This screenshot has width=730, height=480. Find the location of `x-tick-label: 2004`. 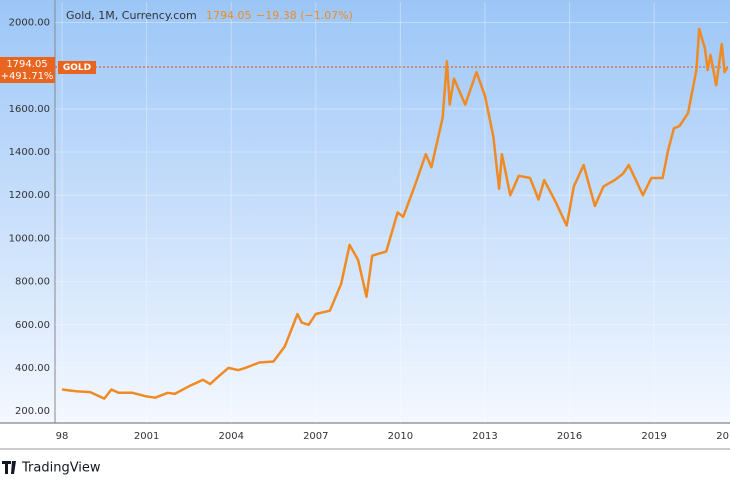

x-tick-label: 2004 is located at coordinates (230, 436).